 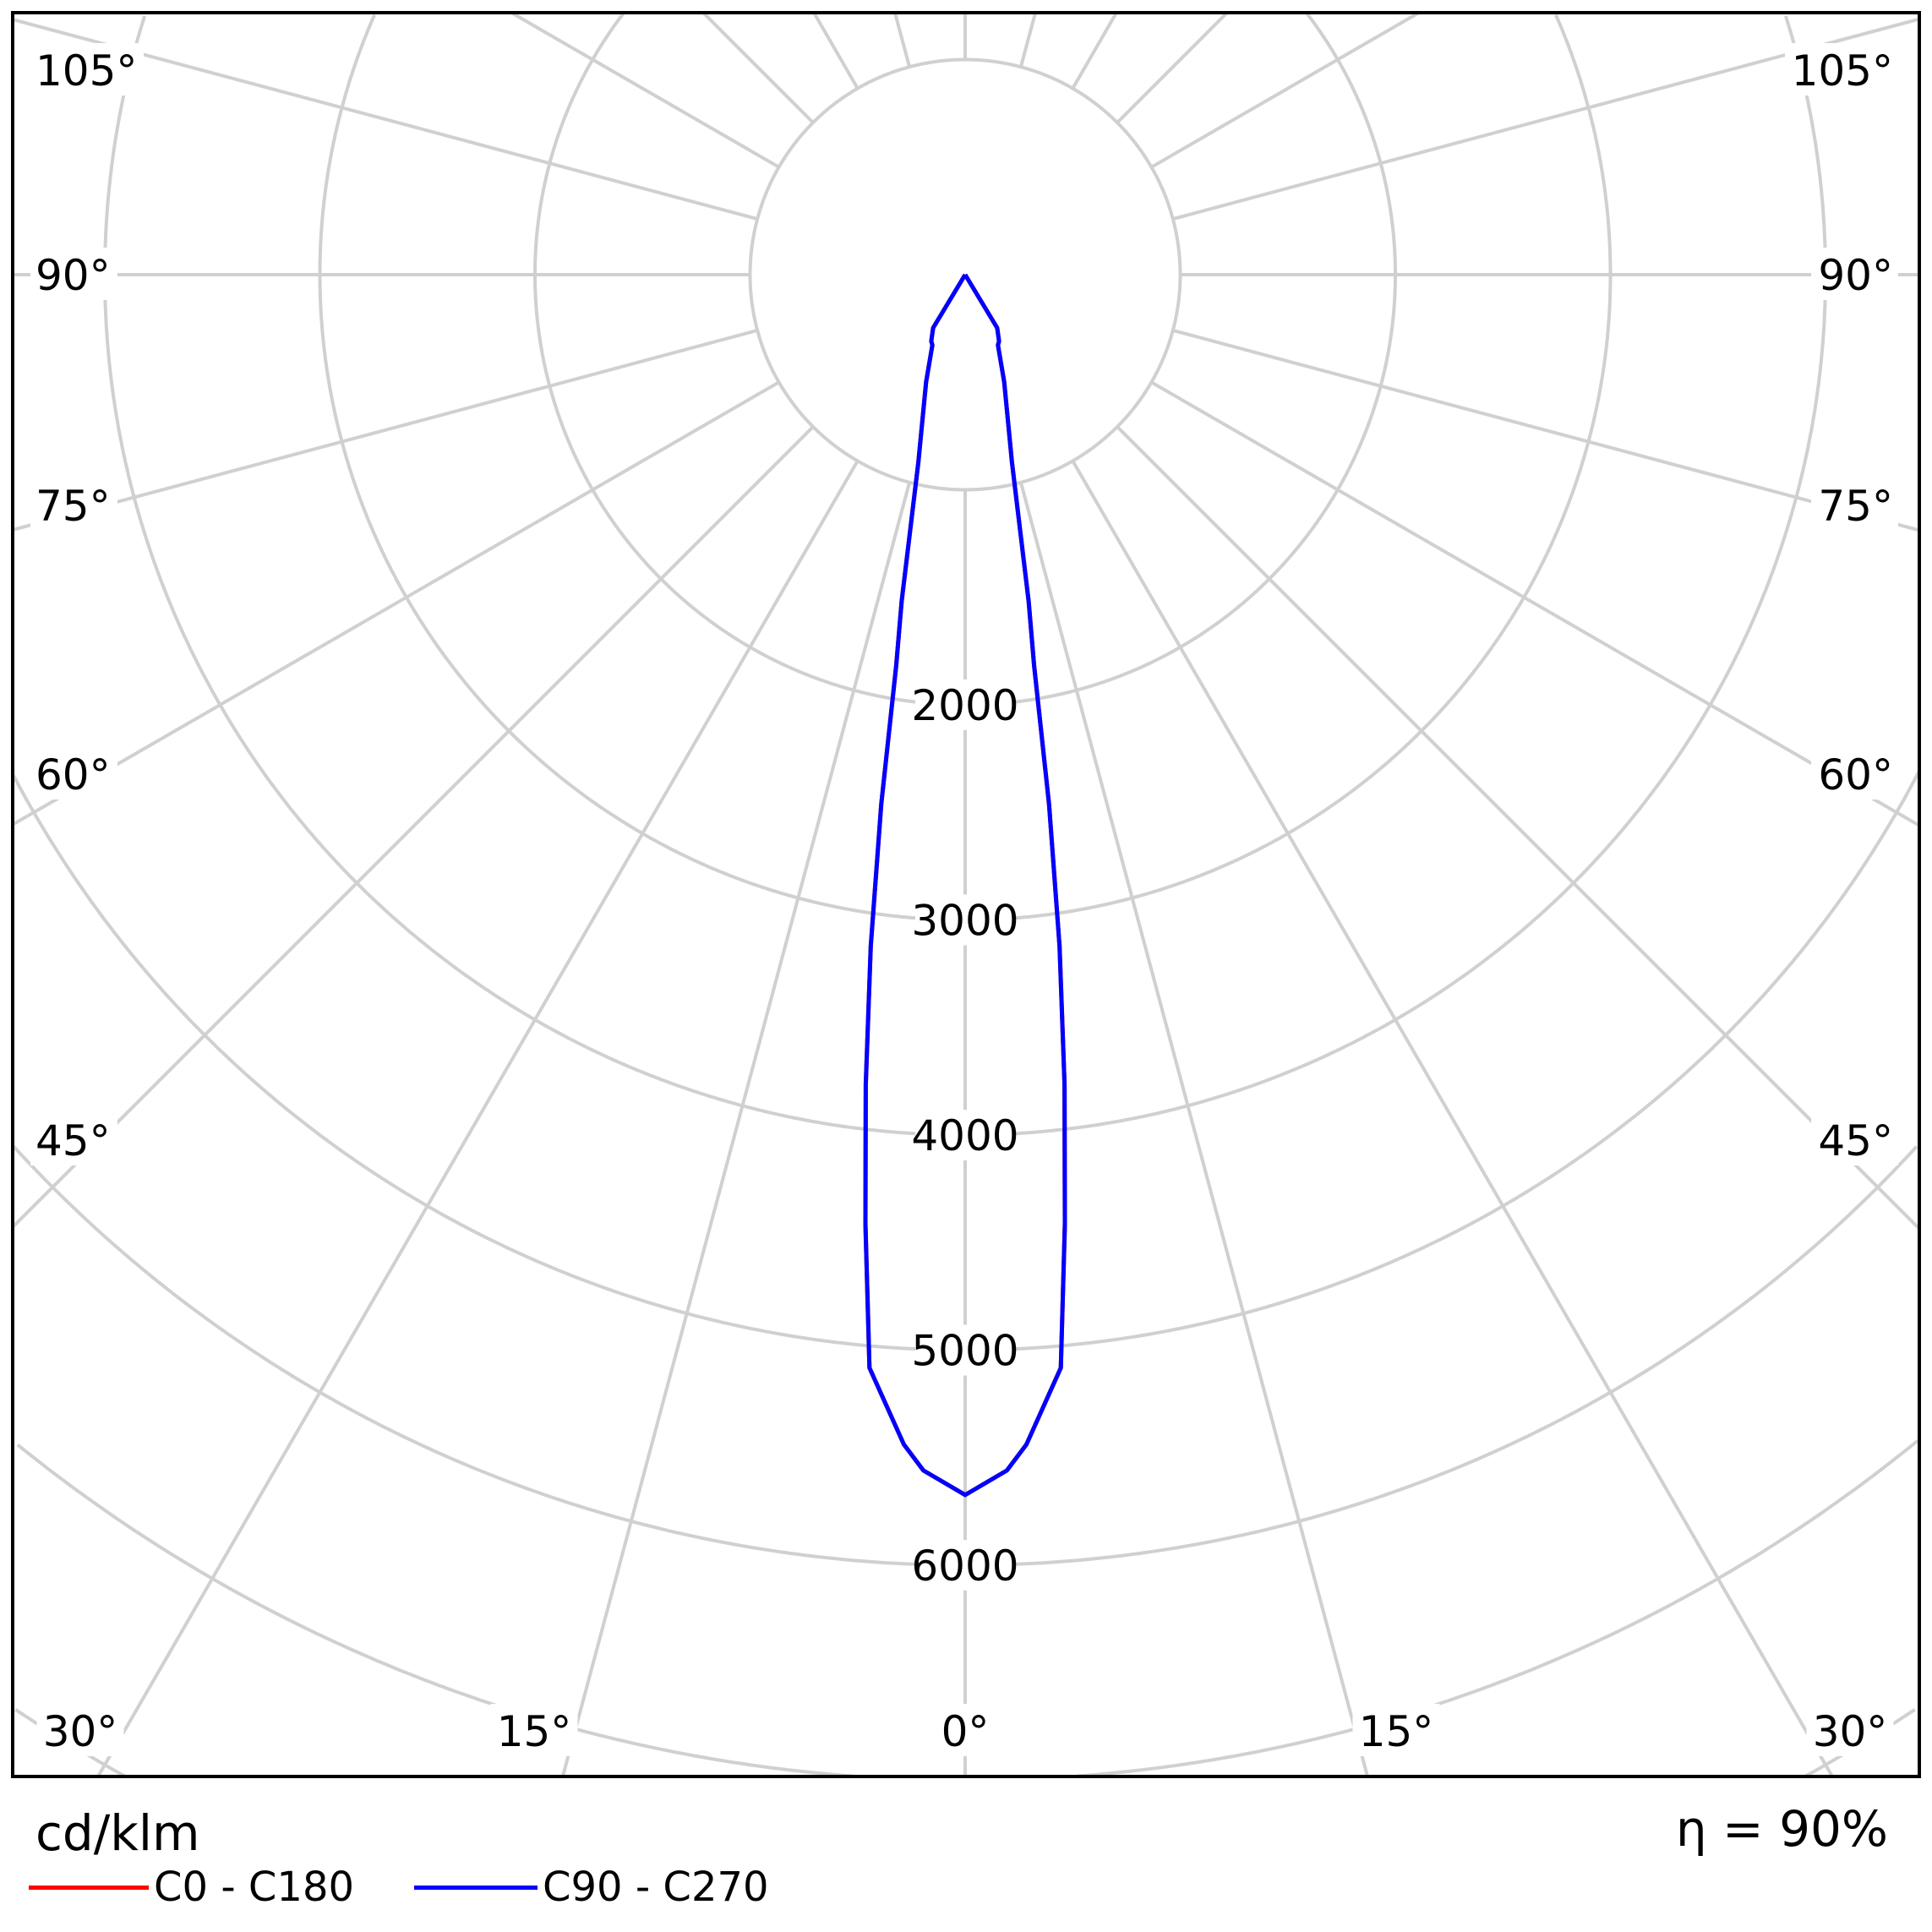 I want to click on angle-label-right-60: 60°, so click(x=1855, y=775).